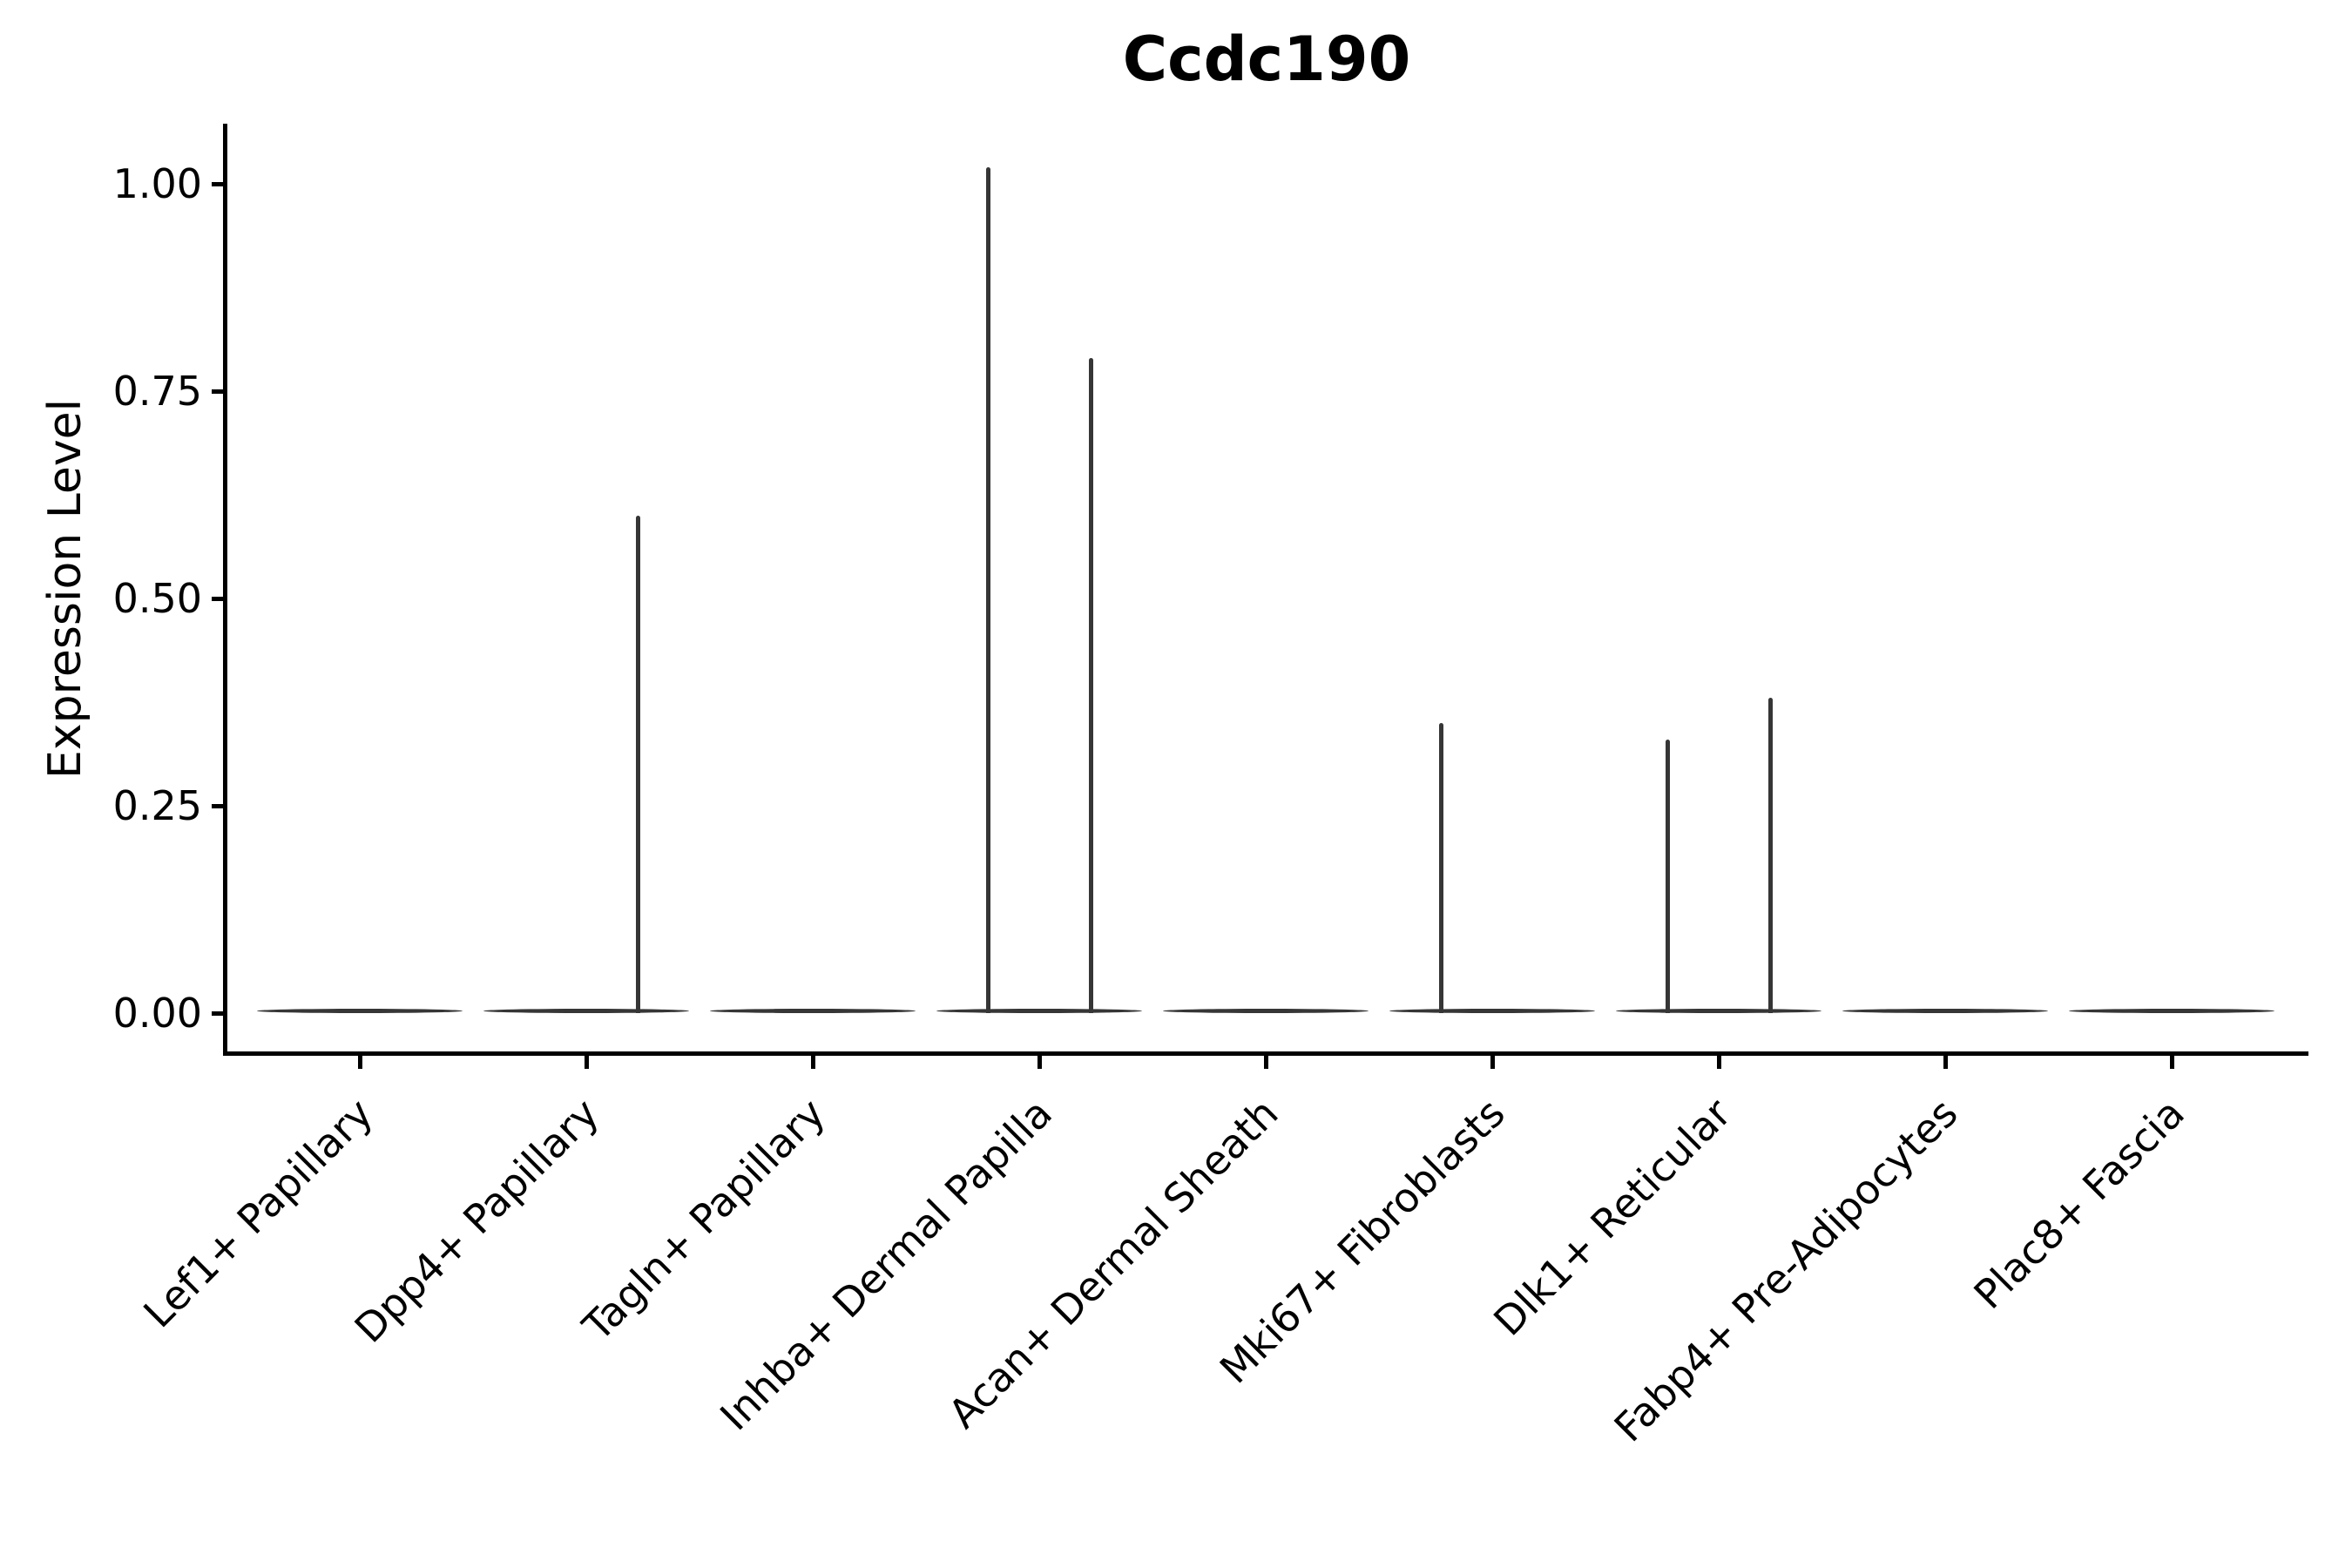 The image size is (2352, 1568). I want to click on y-axis-spine, so click(225, 590).